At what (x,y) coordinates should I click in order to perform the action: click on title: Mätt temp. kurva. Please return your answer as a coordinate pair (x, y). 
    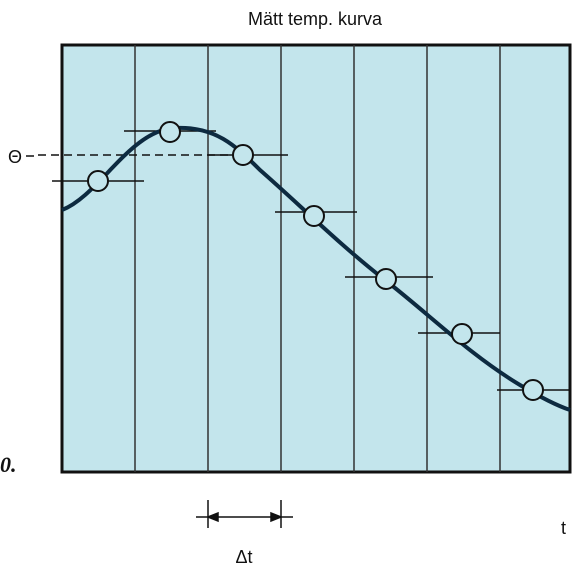
    Looking at the image, I should click on (315, 19).